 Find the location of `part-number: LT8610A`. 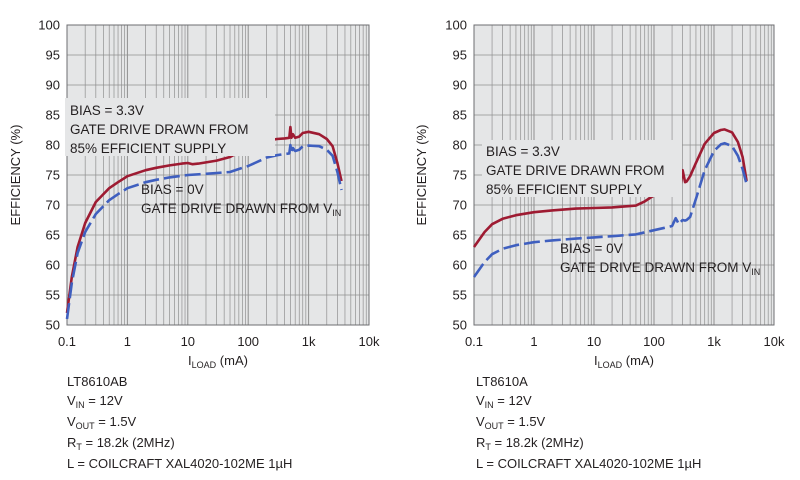

part-number: LT8610A is located at coordinates (502, 381).